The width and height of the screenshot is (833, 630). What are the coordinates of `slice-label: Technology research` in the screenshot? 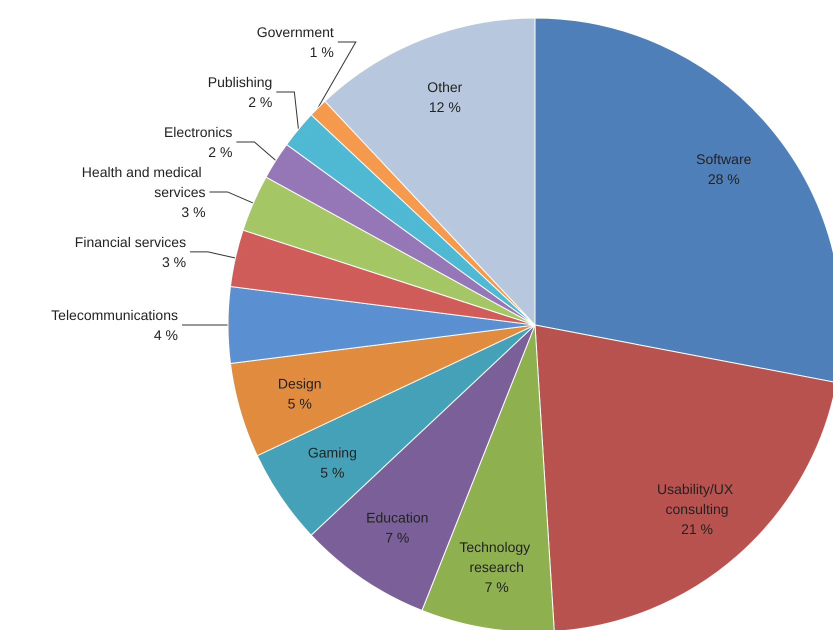 It's located at (496, 556).